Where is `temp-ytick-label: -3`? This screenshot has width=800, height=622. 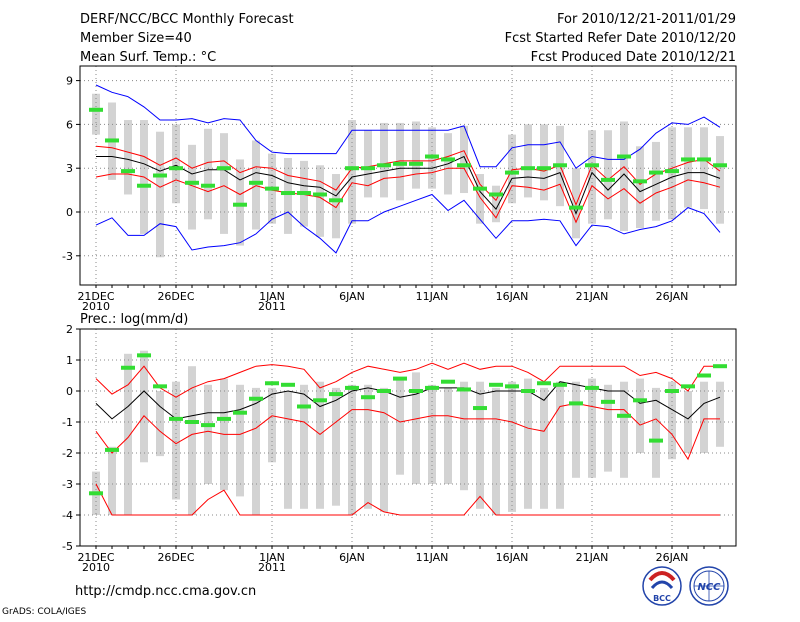 temp-ytick-label: -3 is located at coordinates (67, 256).